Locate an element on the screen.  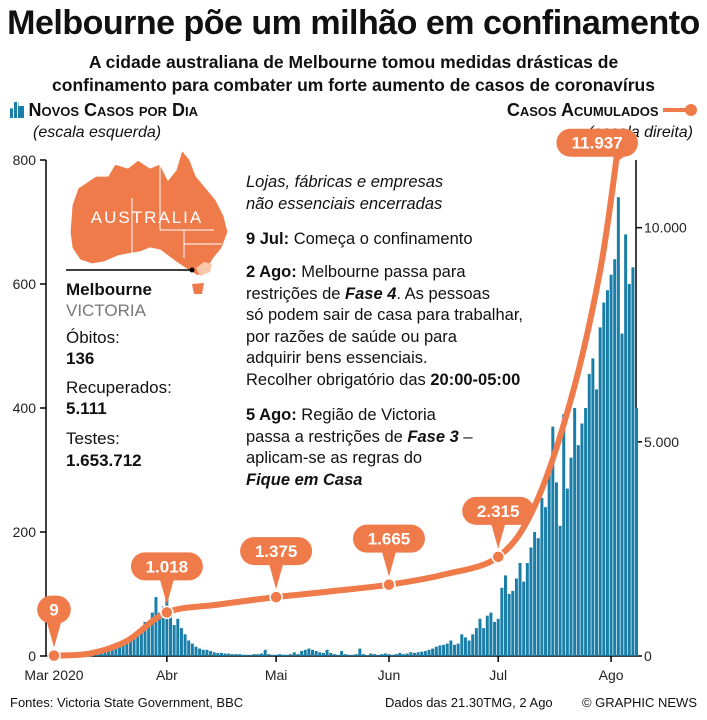
aug2-date: 2 Ago: is located at coordinates (271, 272).